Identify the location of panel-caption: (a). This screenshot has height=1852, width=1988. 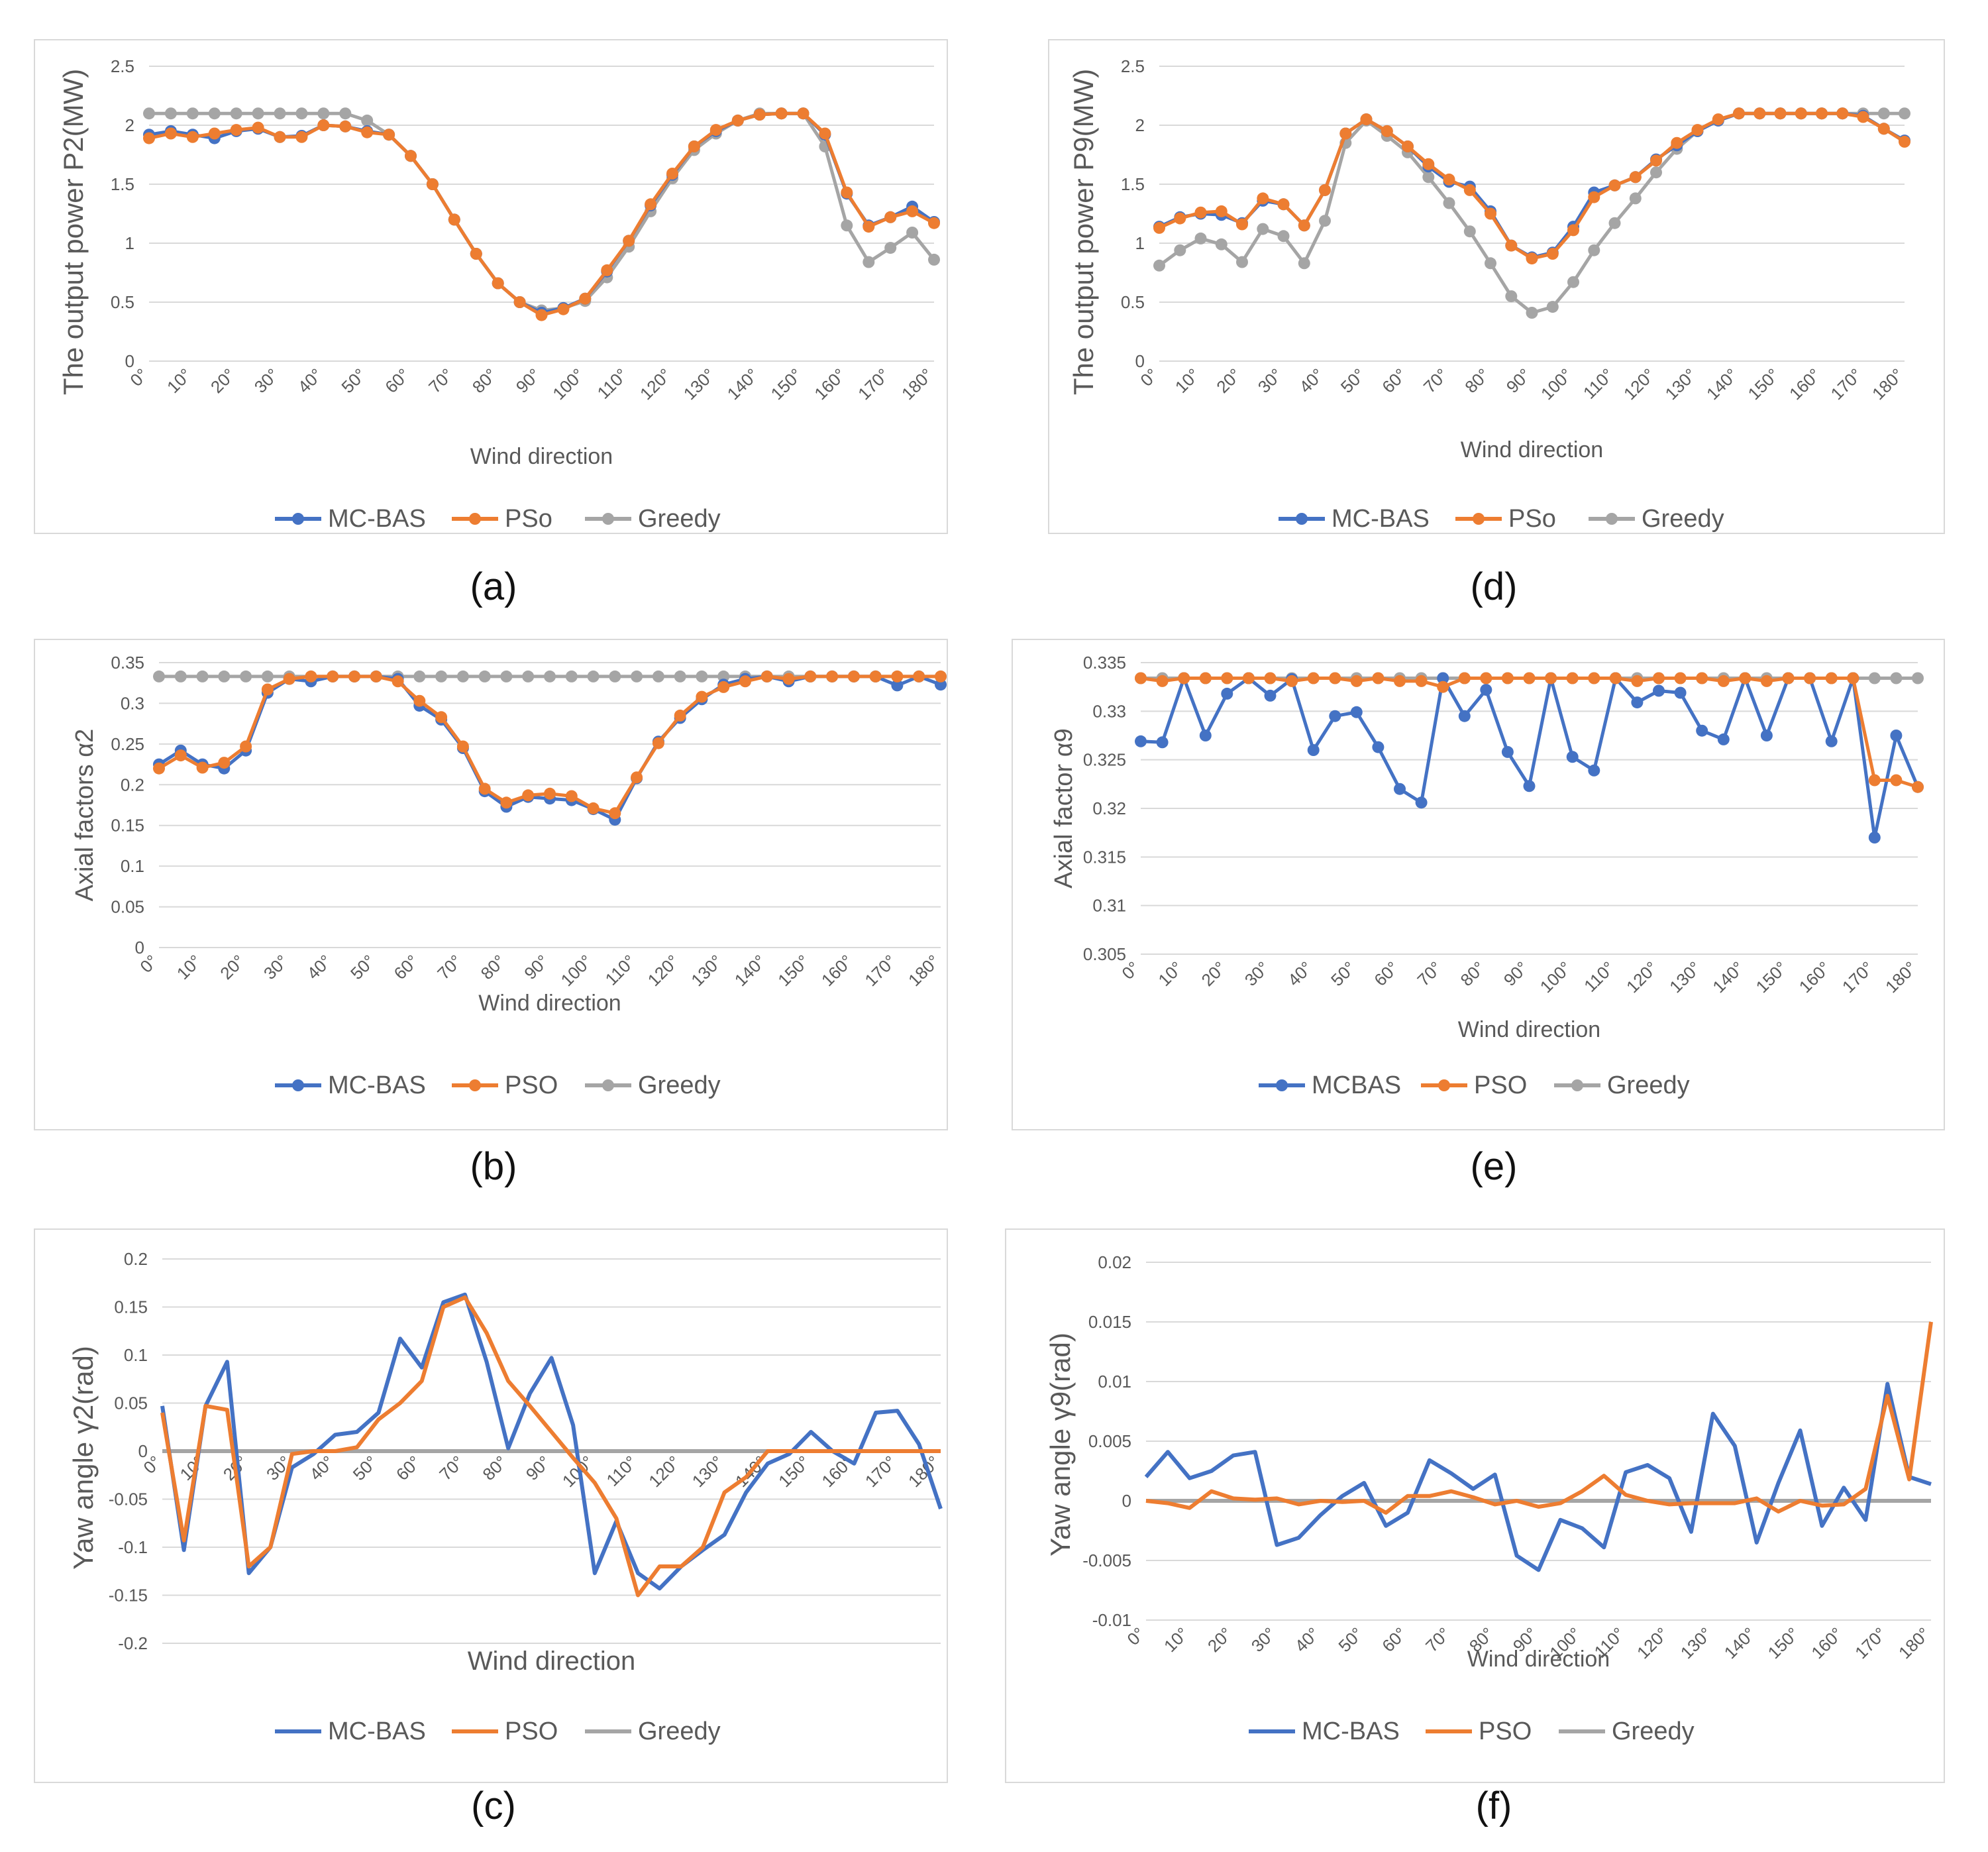
(494, 587).